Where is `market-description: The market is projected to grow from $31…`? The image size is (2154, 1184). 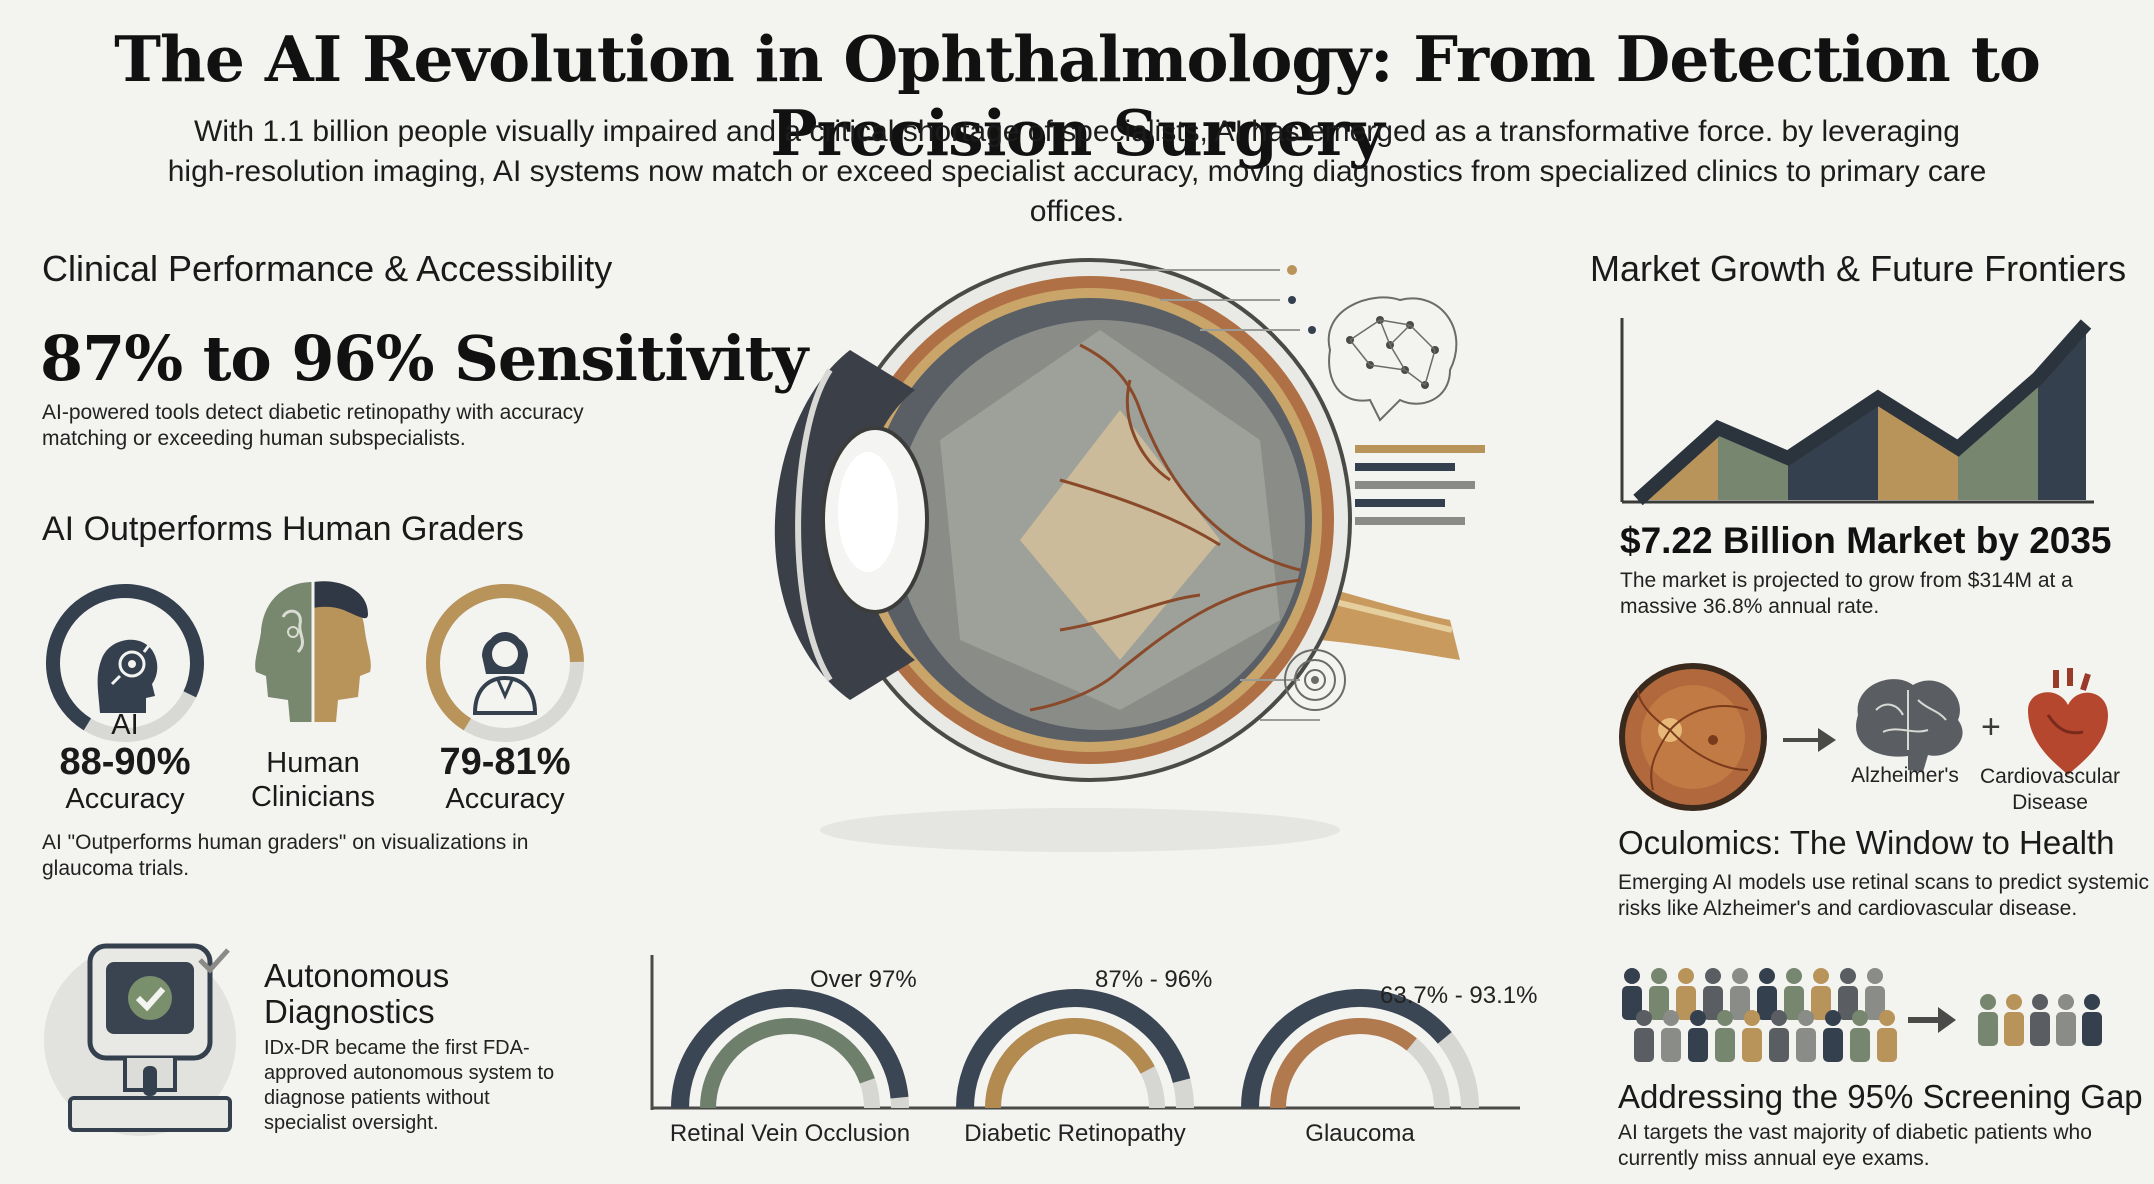
market-description: The market is projected to grow from $31… is located at coordinates (1846, 594).